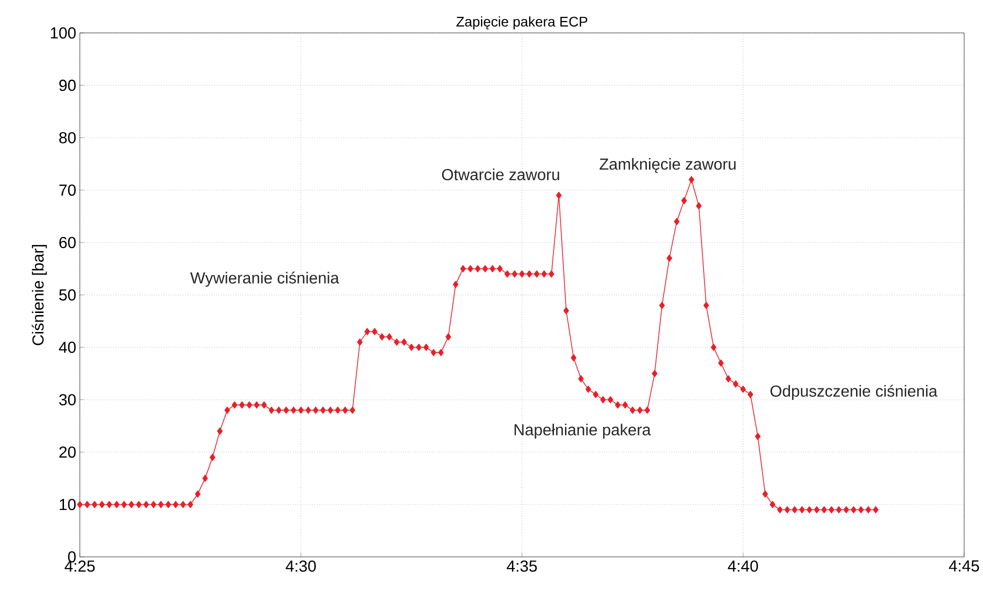 This screenshot has height=590, width=983. I want to click on y-tick-label: 50, so click(67, 295).